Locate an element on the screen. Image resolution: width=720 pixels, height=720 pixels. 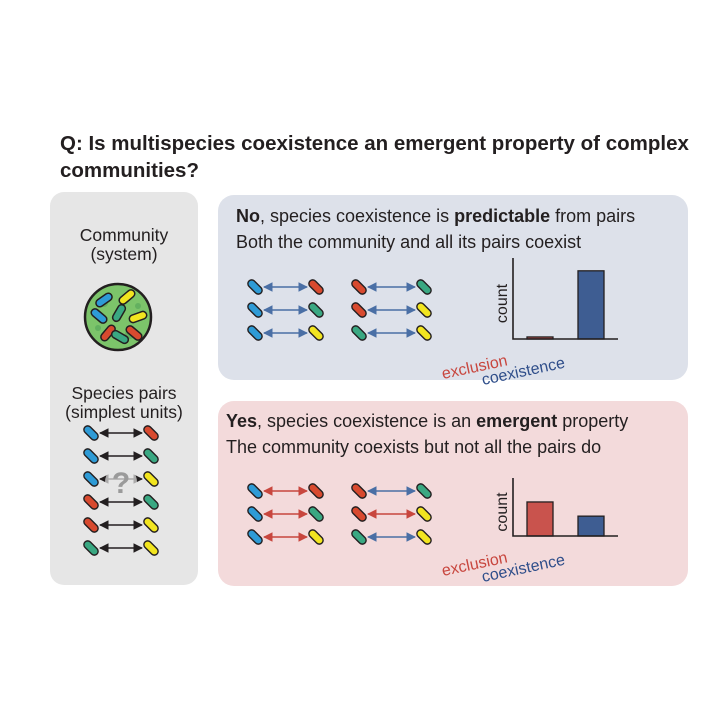
question-mark-badge: ? is located at coordinates (121, 483).